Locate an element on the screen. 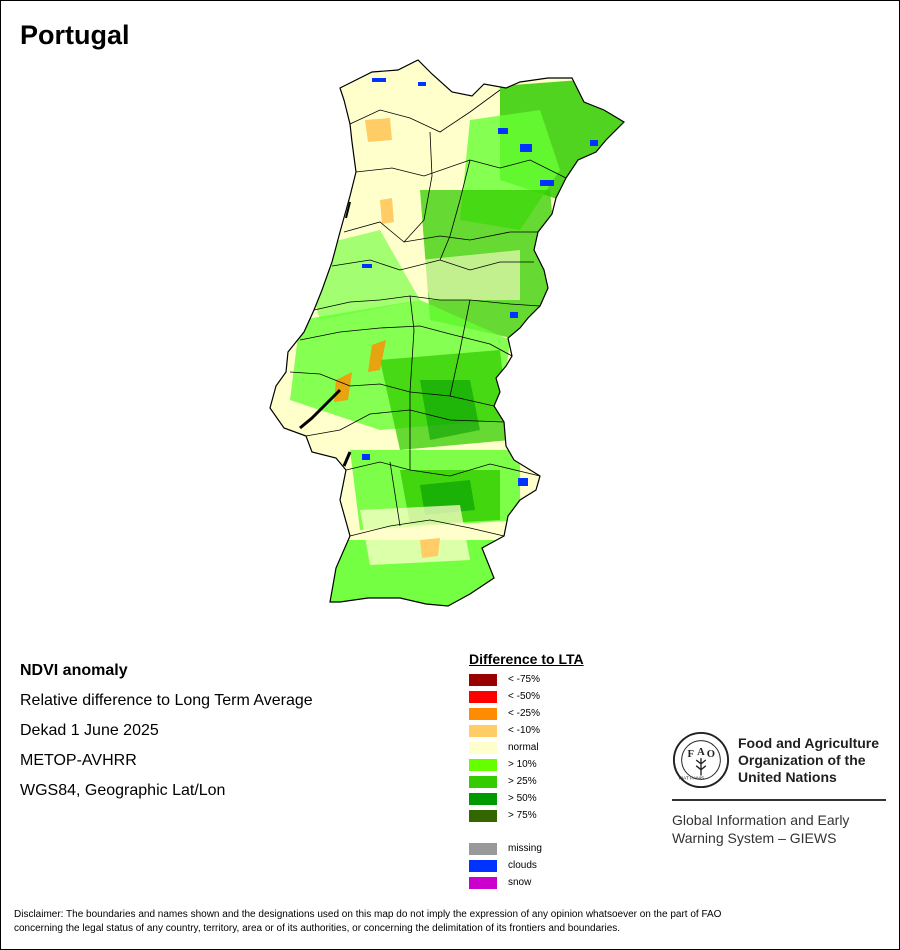 This screenshot has height=950, width=900. legend-class-row: < -50% is located at coordinates (526, 696).